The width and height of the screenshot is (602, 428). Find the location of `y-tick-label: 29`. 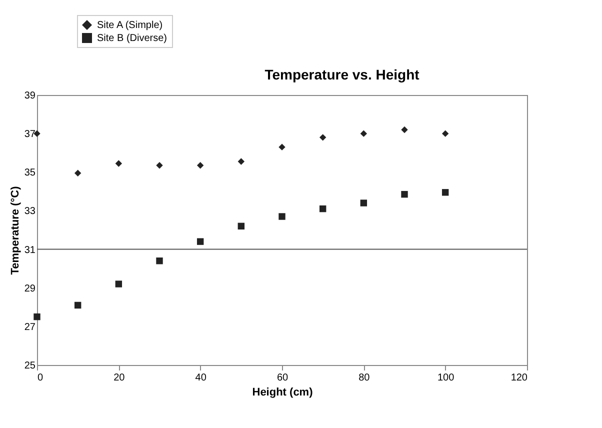

y-tick-label: 29 is located at coordinates (30, 288).